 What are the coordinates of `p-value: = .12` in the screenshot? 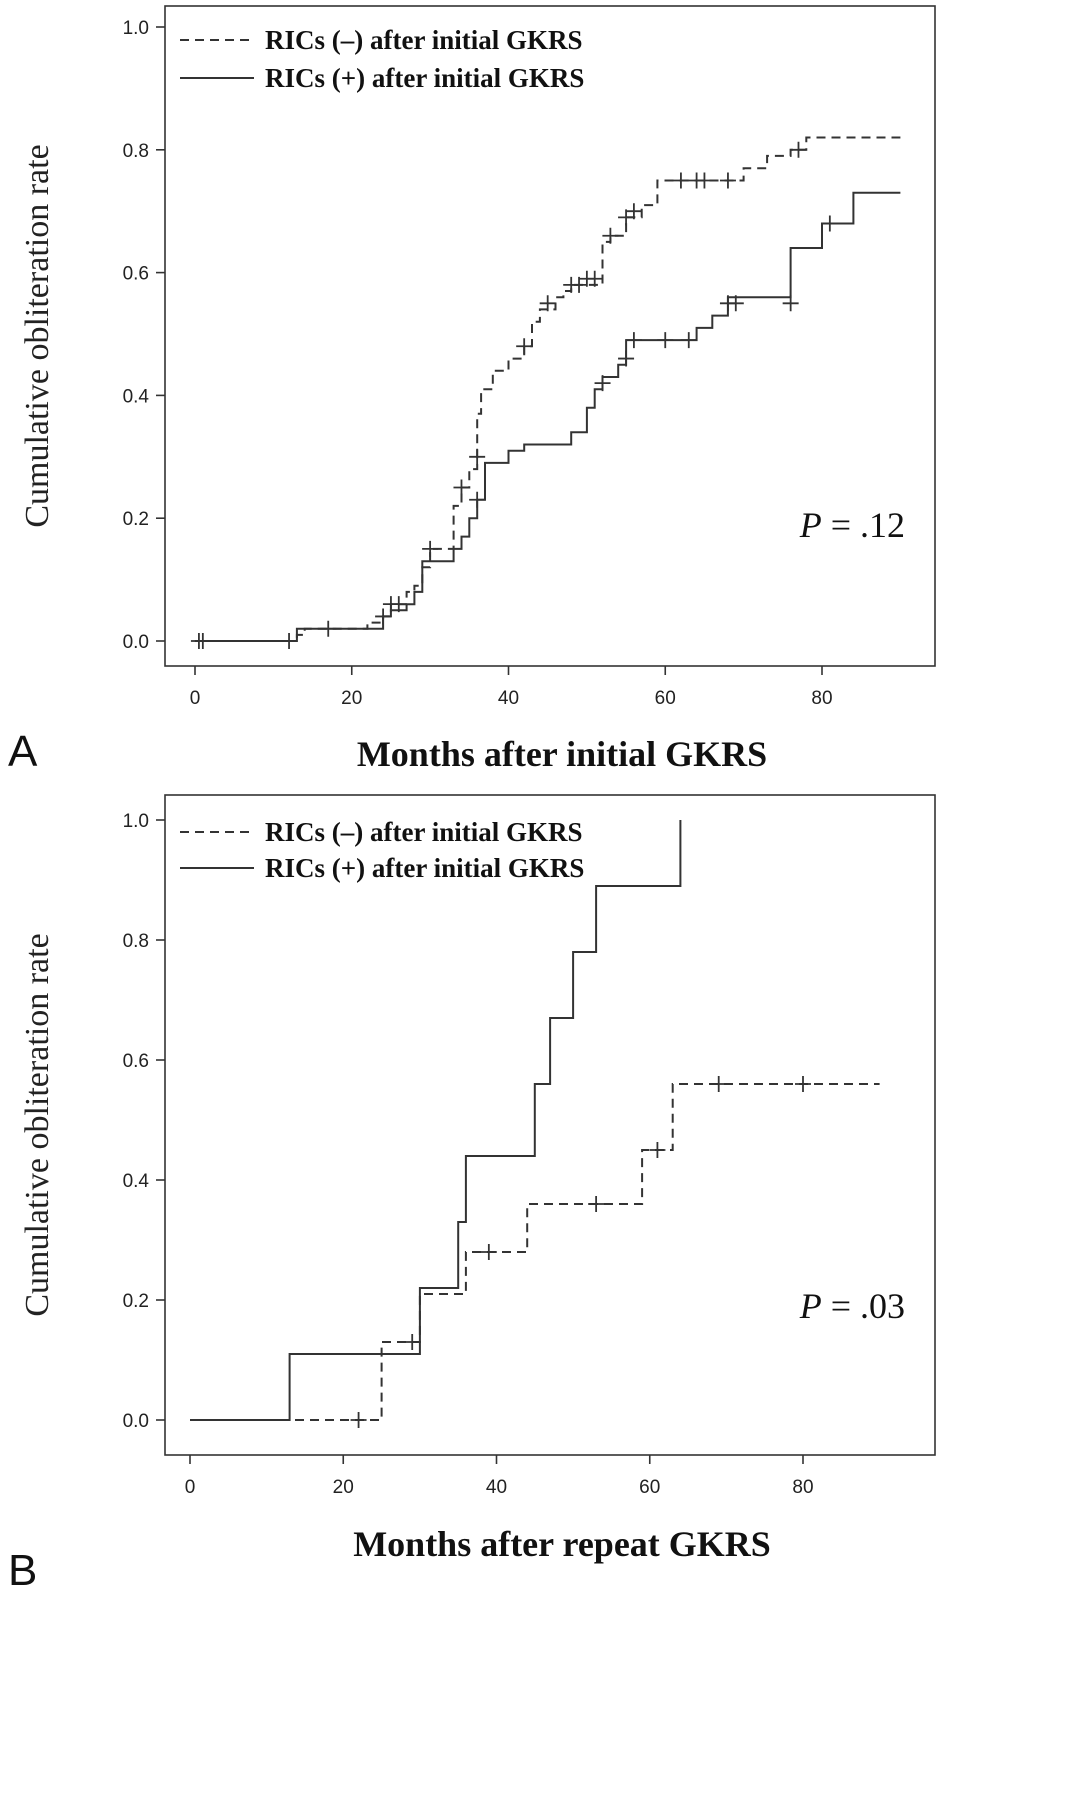 It's located at (863, 525).